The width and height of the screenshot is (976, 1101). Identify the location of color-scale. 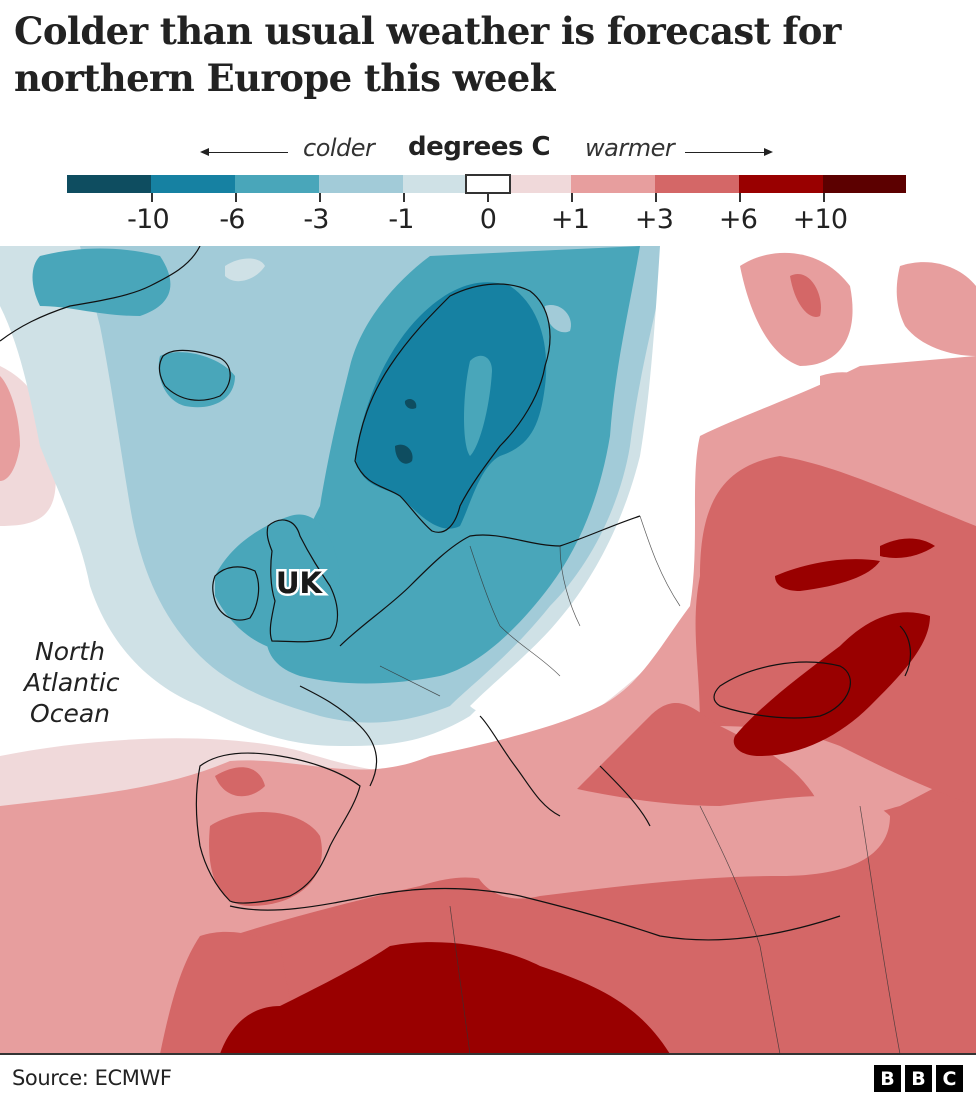
(486, 184).